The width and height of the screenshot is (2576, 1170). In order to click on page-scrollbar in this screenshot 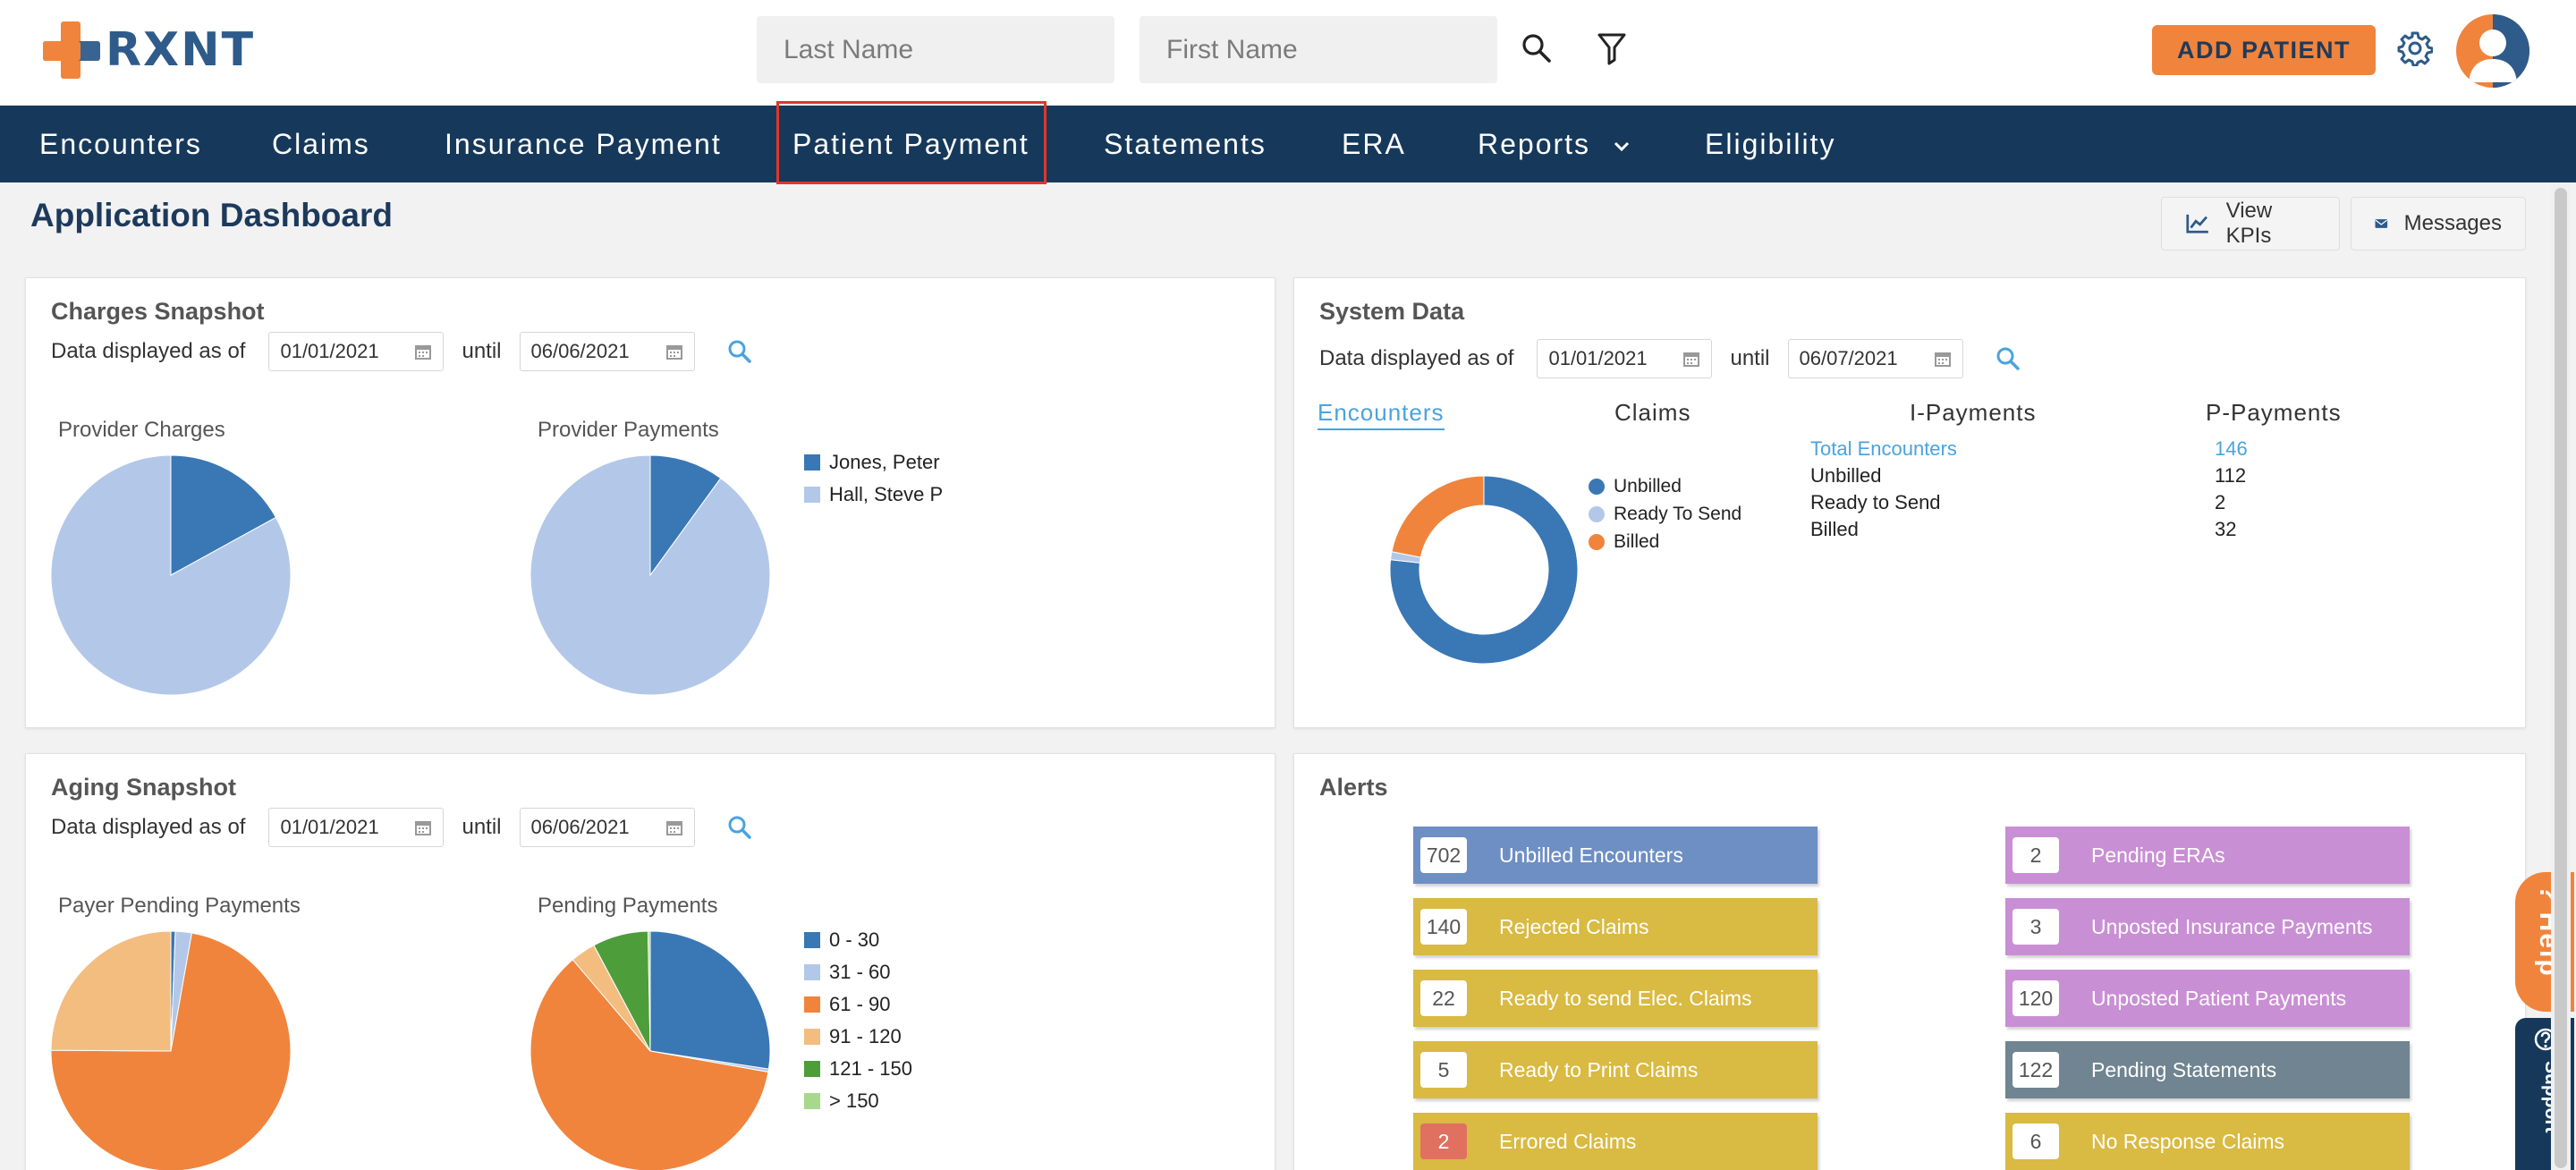, I will do `click(2561, 677)`.